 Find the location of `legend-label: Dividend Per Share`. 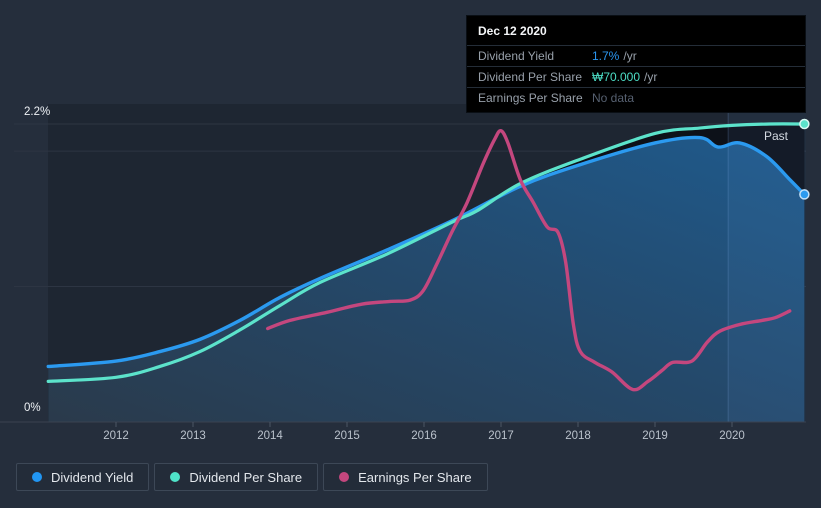

legend-label: Dividend Per Share is located at coordinates (246, 477).